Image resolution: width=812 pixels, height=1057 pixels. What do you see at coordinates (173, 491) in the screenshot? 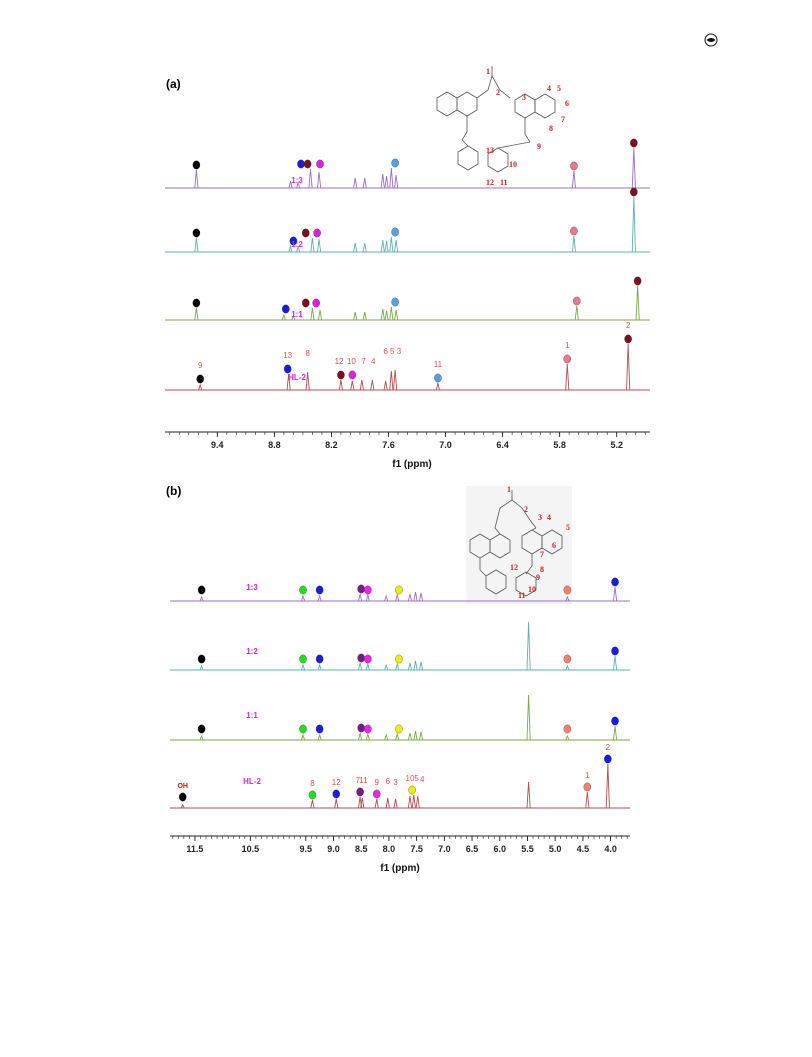
I see `panel-b-label: (b)` at bounding box center [173, 491].